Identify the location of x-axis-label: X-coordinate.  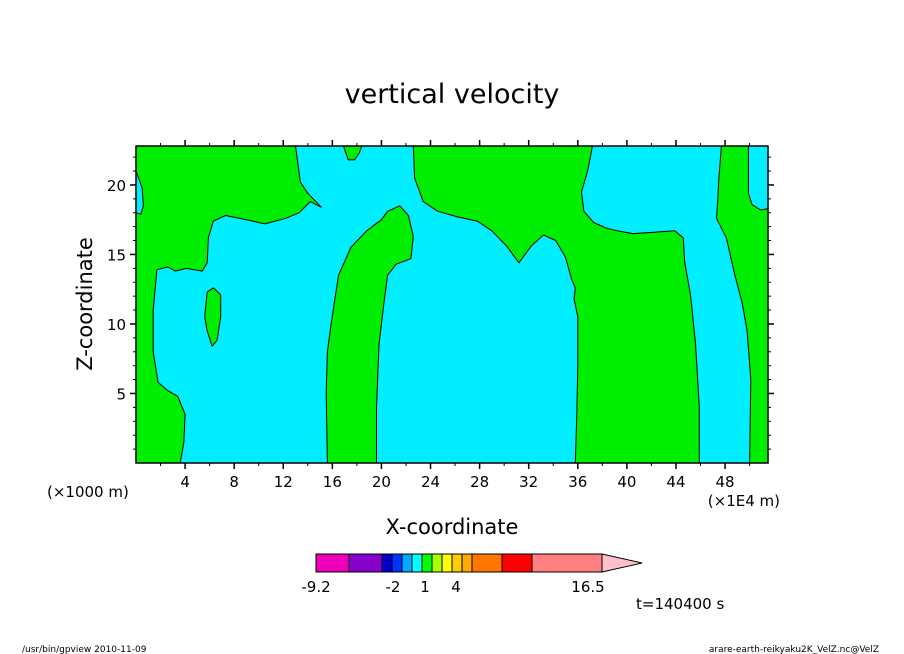
(452, 527).